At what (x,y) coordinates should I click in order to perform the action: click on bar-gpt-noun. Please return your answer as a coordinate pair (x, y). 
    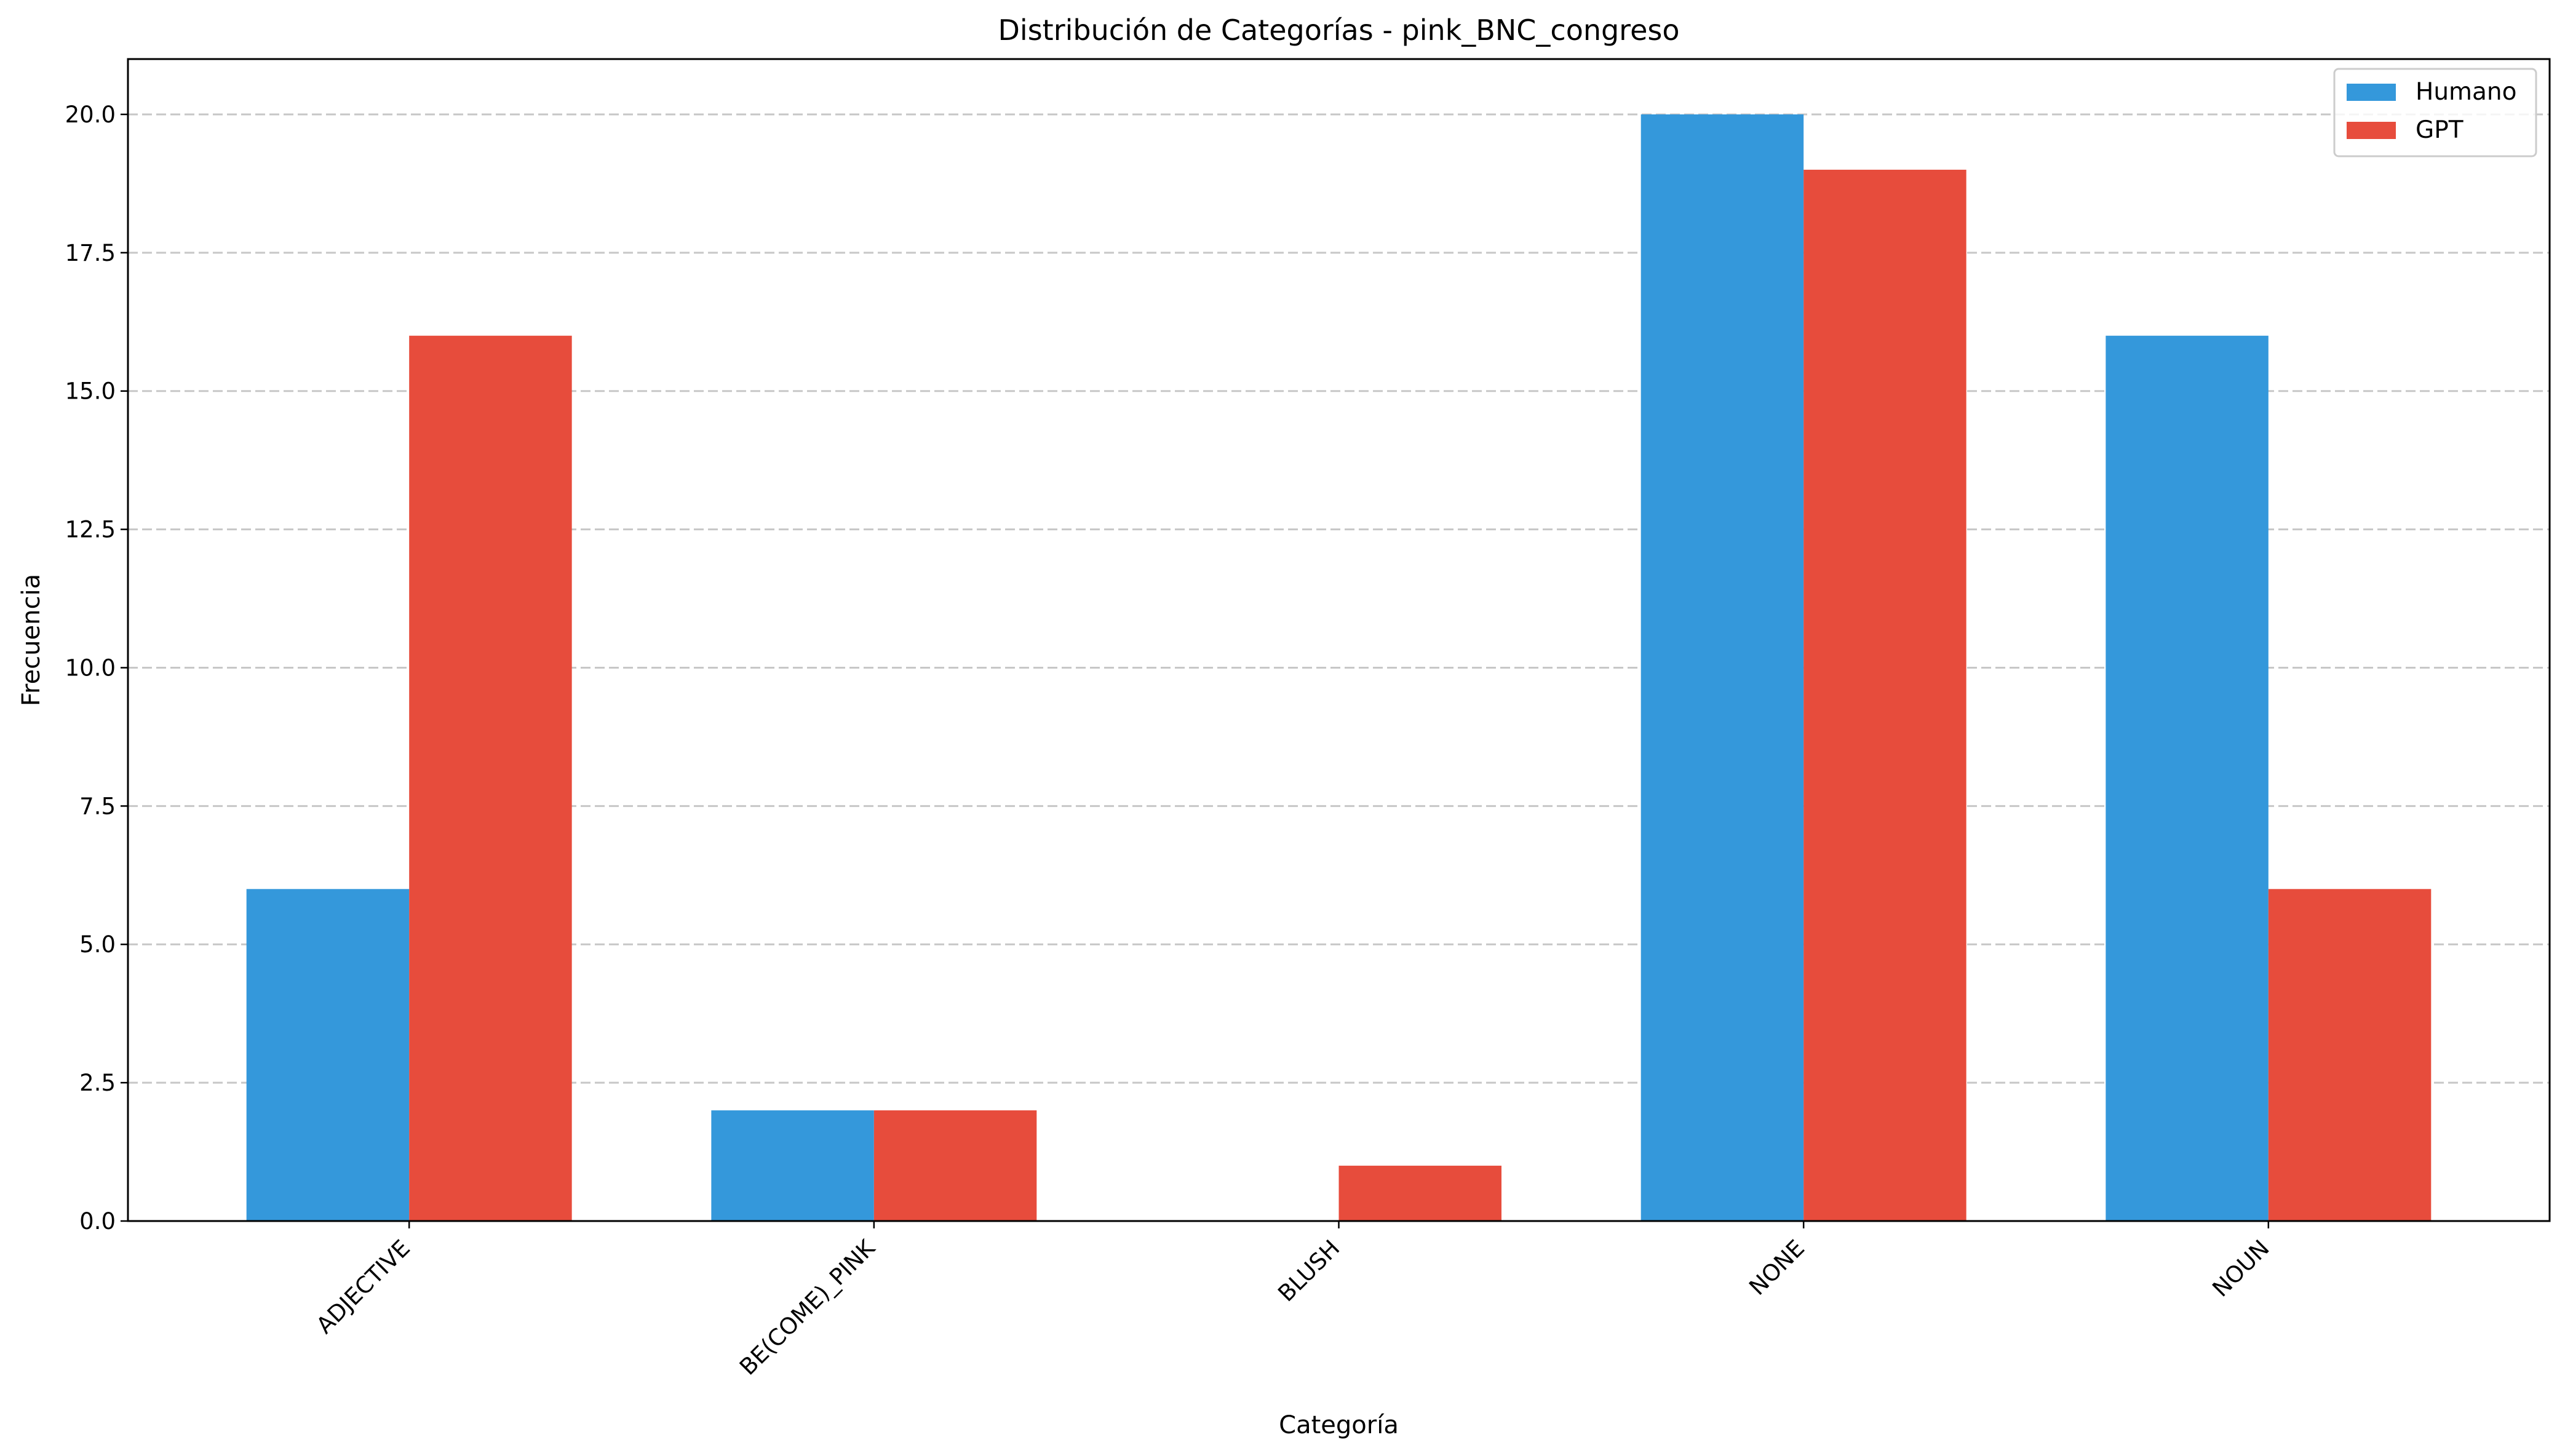
    Looking at the image, I should click on (2350, 1055).